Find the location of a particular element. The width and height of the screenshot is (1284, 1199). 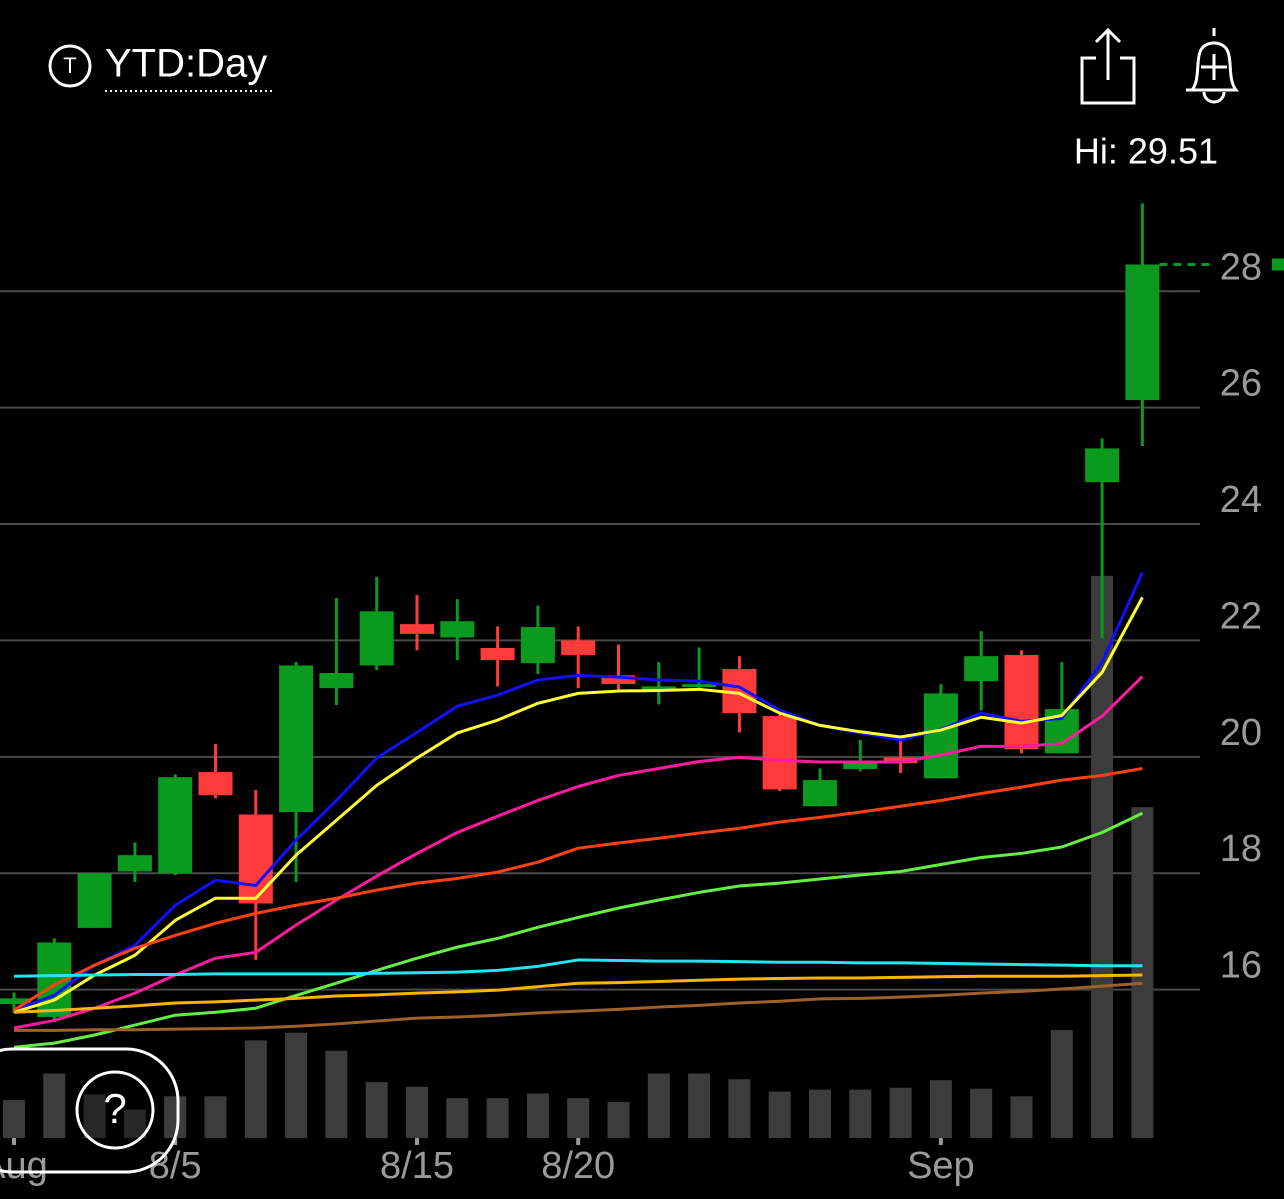

x-tick-label: Aug is located at coordinates (24, 1166).